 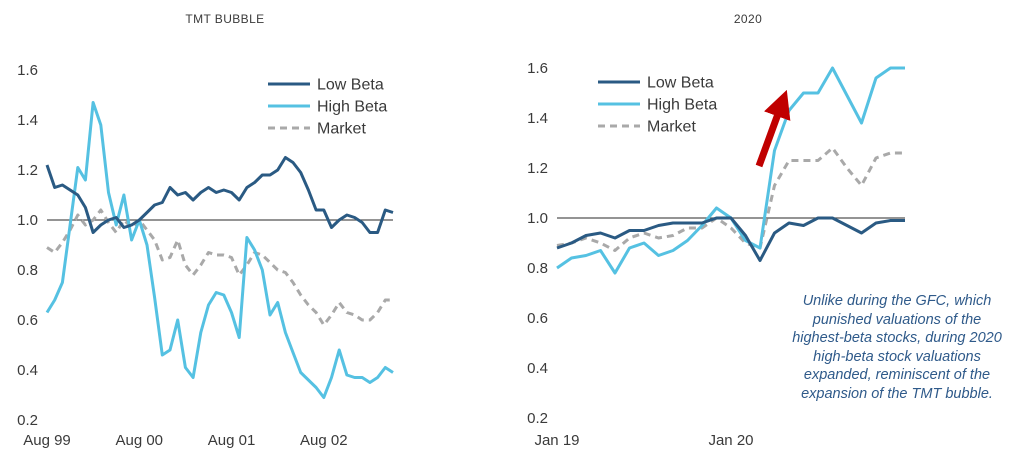 I want to click on chart-title: 2020, so click(x=748, y=19).